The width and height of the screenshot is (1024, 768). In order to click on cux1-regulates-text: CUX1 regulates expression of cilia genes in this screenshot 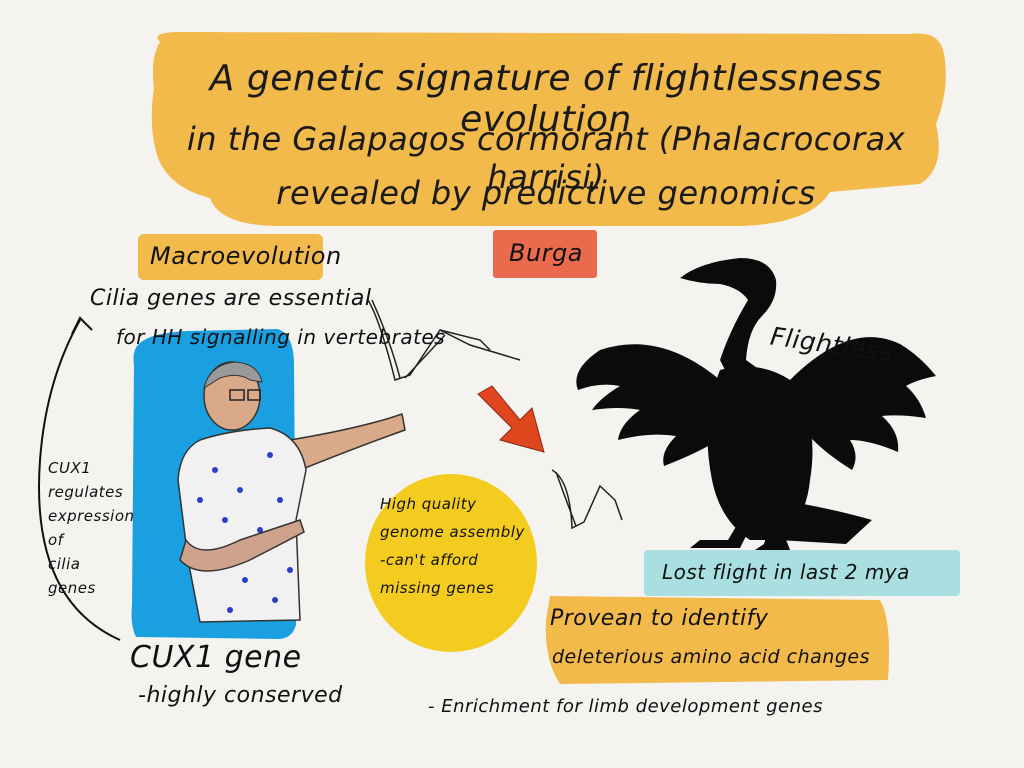, I will do `click(91, 528)`.